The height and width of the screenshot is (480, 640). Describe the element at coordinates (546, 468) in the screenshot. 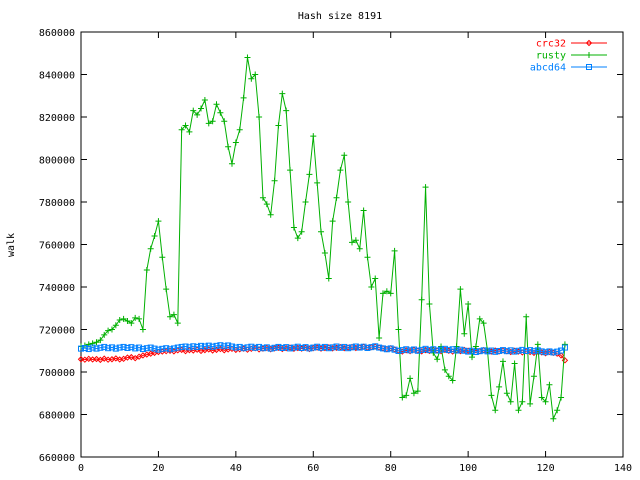

I see `x-tick-label: 120` at that location.